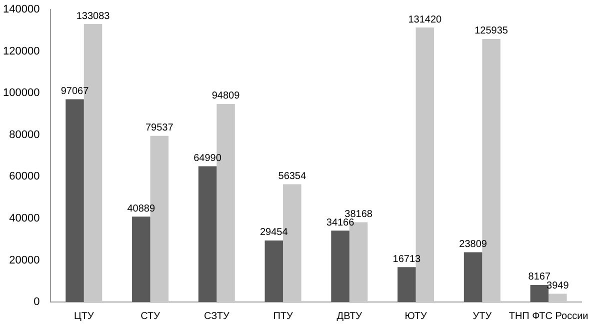 The height and width of the screenshot is (330, 597). Describe the element at coordinates (539, 277) in the screenshot. I see `data-label: 8167` at that location.